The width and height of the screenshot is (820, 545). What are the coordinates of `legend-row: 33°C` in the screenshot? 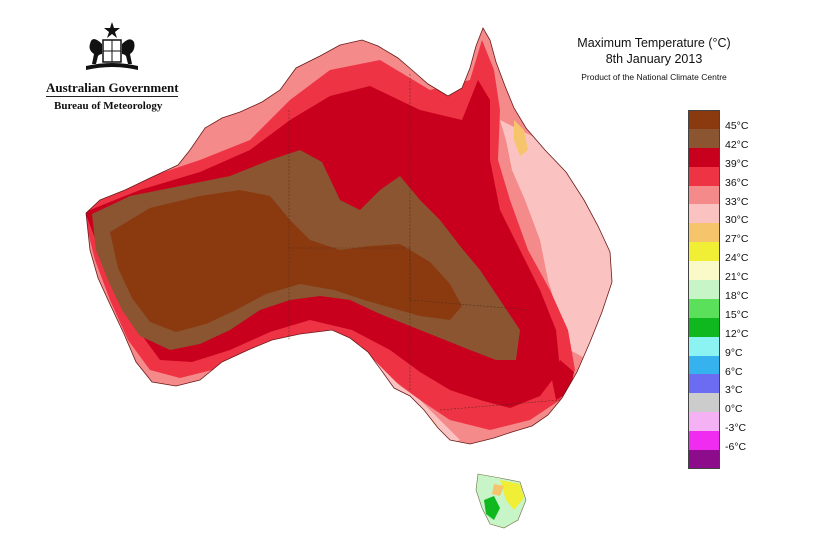 It's located at (738, 196).